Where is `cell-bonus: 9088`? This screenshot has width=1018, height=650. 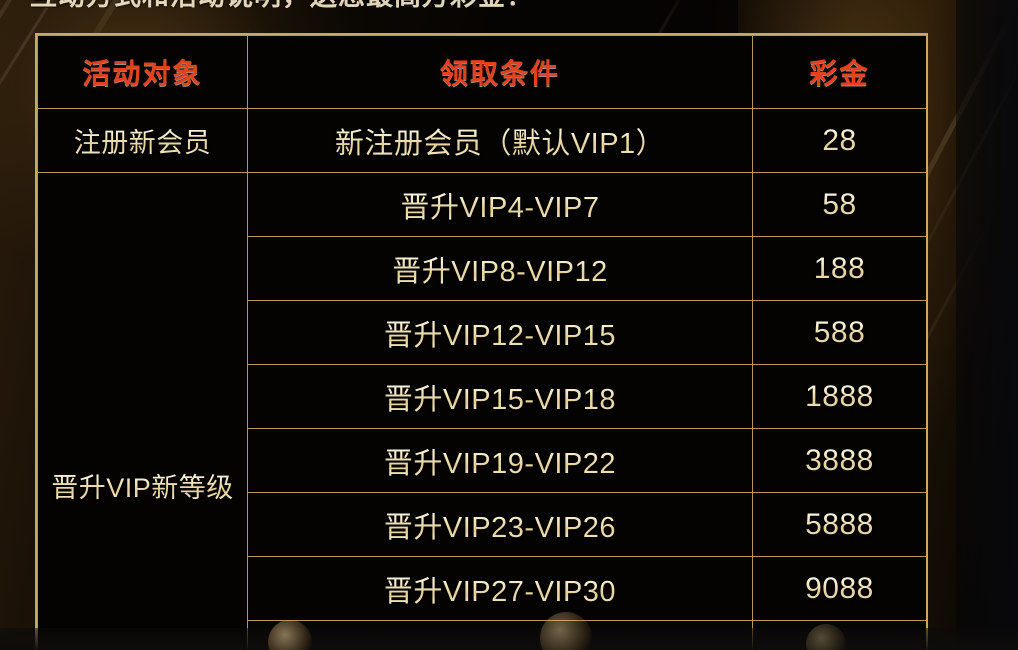 cell-bonus: 9088 is located at coordinates (839, 588).